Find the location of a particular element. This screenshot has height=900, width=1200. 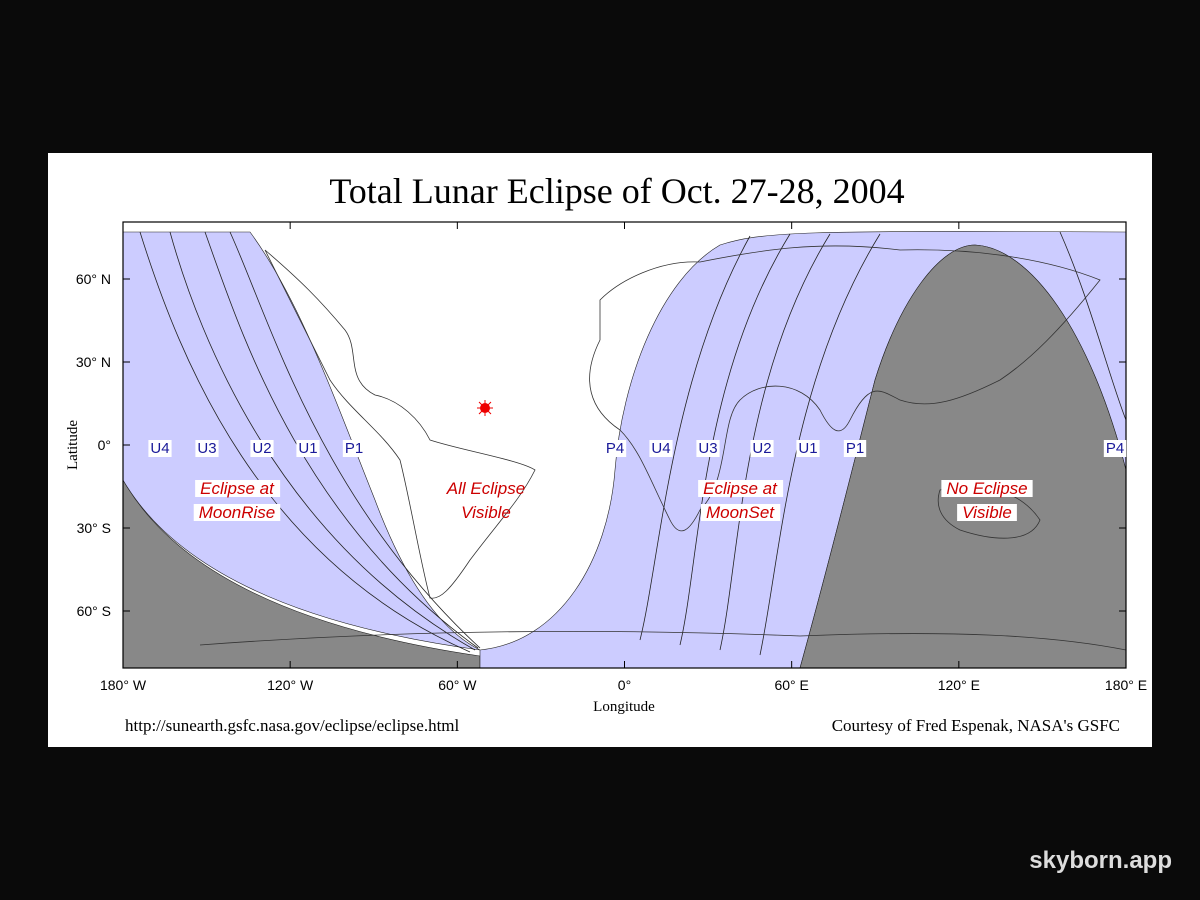

credit: Courtesy of Fred Espenak, NASA's GSFC is located at coordinates (976, 725).